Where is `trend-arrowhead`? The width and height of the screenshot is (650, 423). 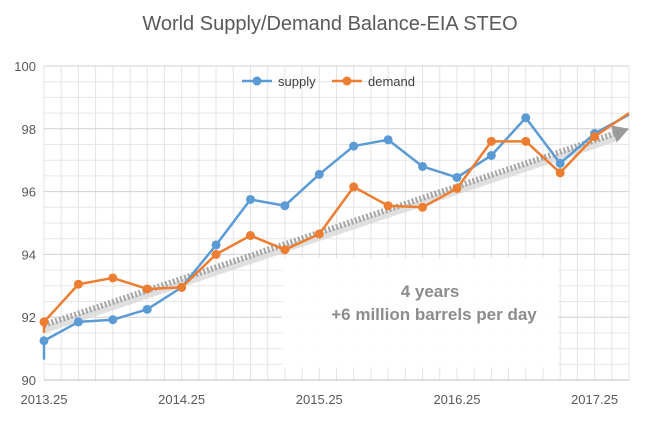 trend-arrowhead is located at coordinates (619, 134).